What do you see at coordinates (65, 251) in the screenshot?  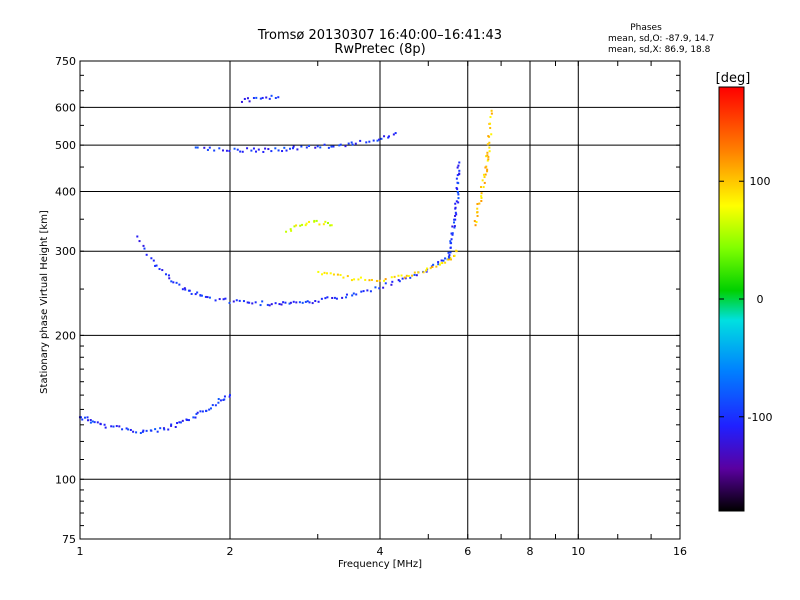 I see `y-tick-label: 300` at bounding box center [65, 251].